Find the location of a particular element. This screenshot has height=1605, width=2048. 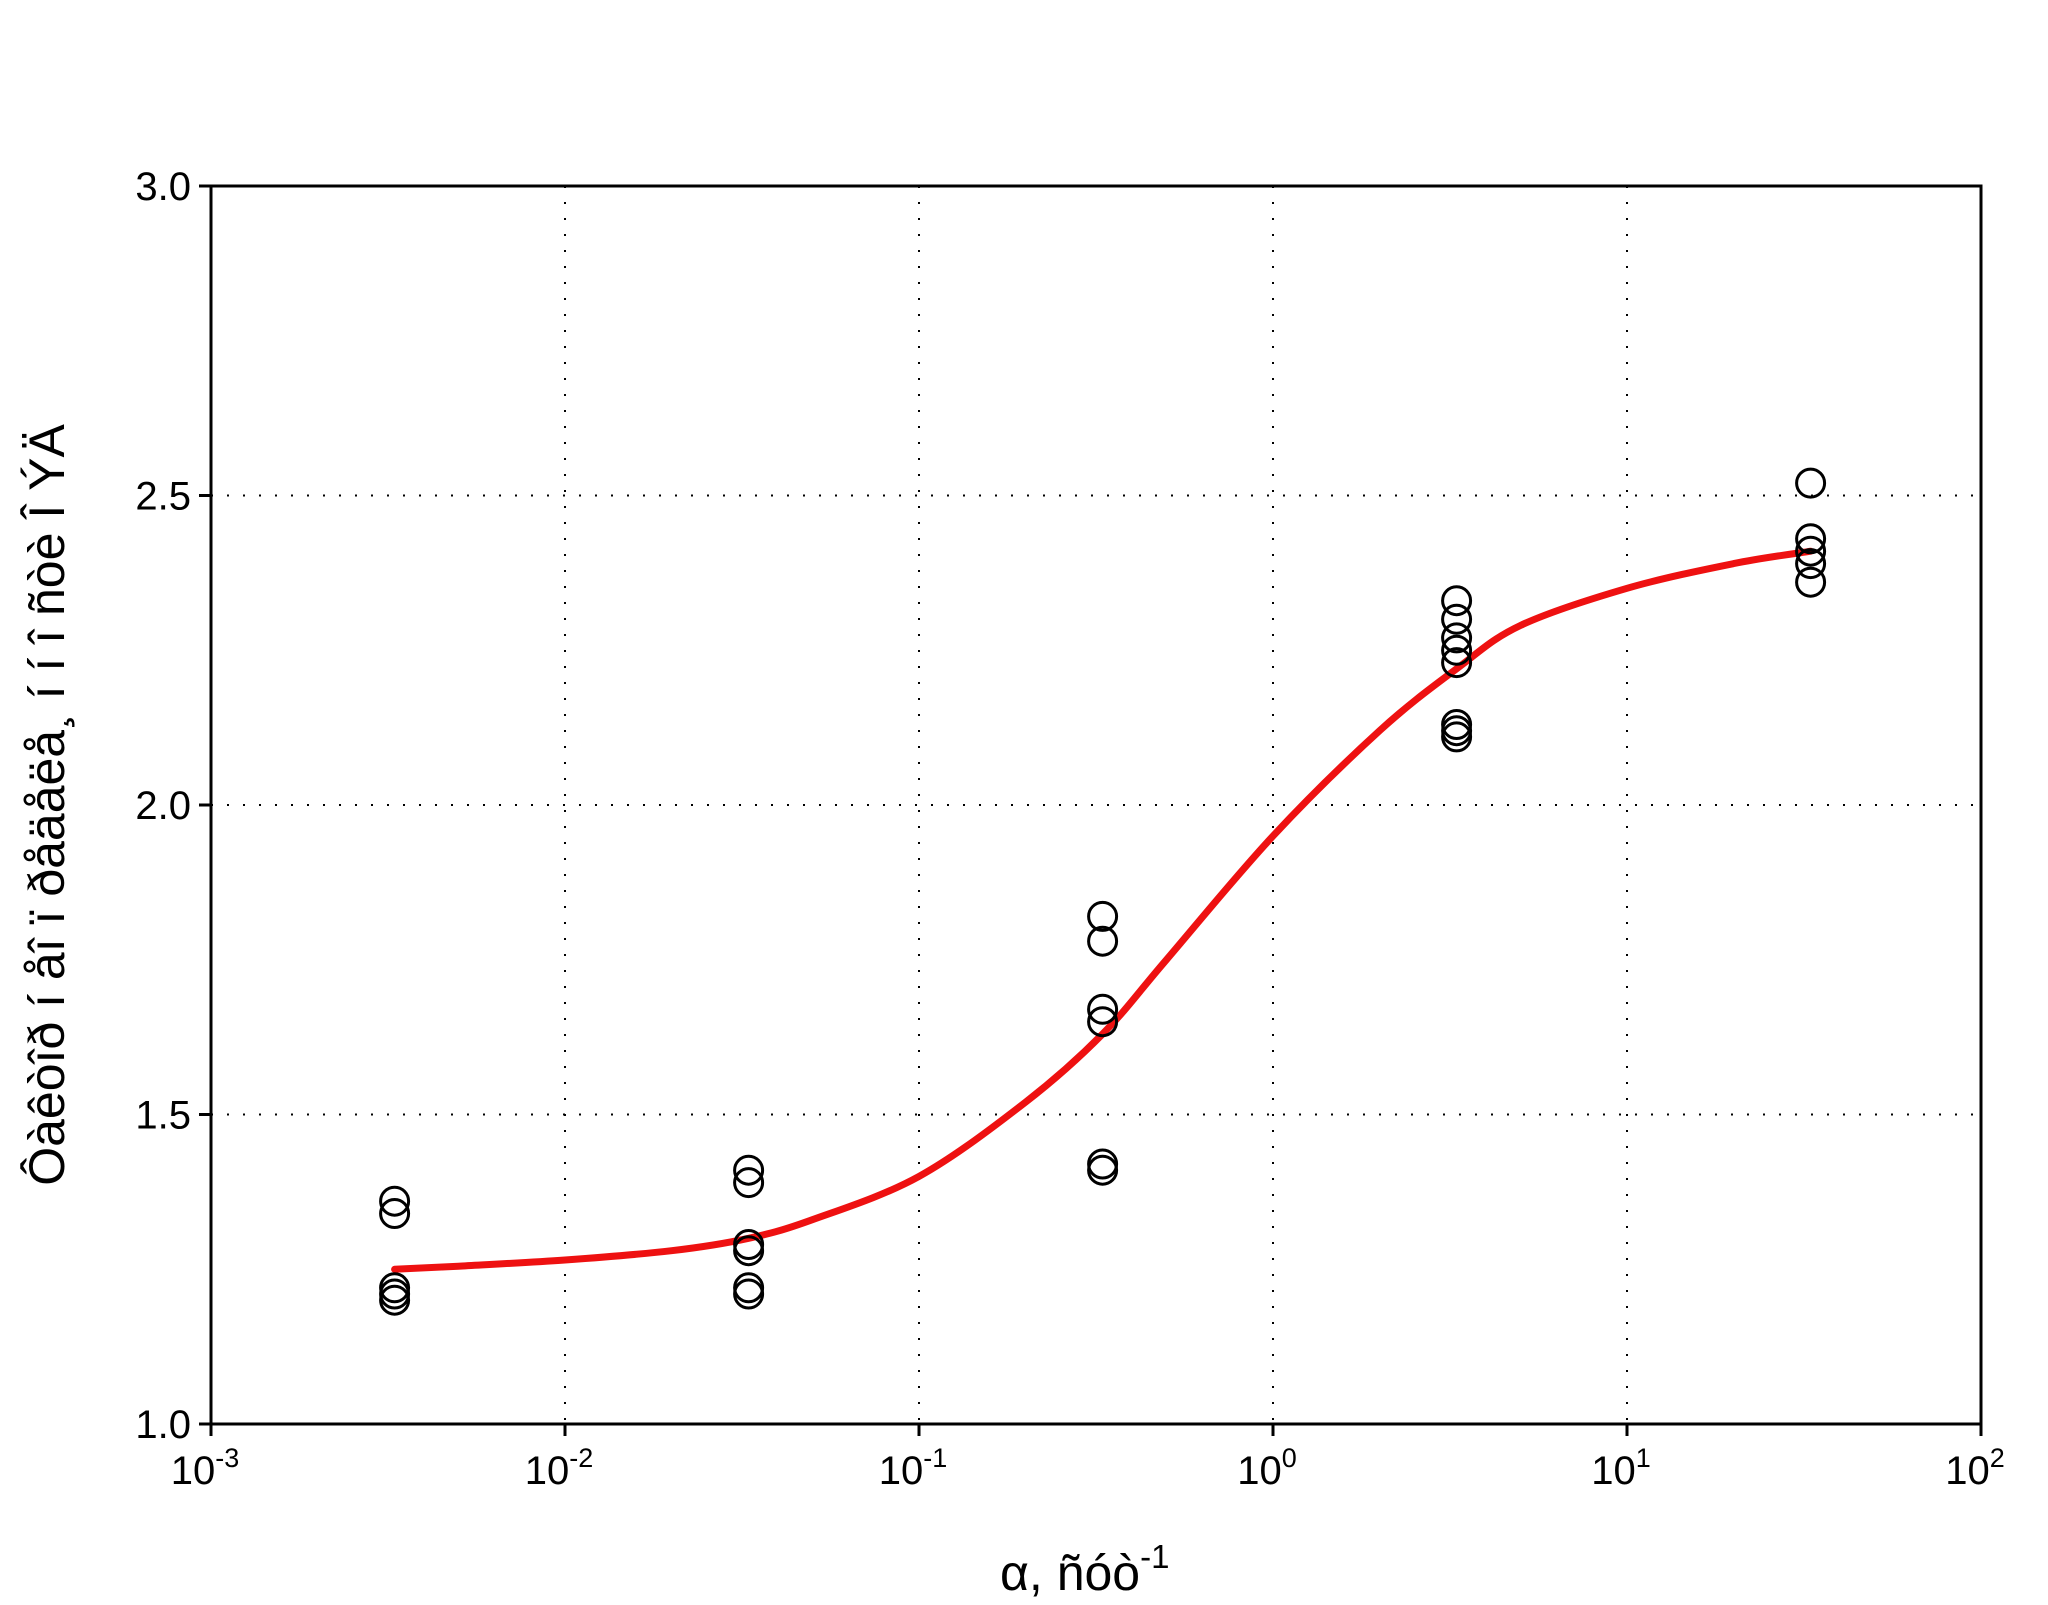

x-tick-labels: 10⁻³ 10⁻² 10⁻¹ 10⁰ 10¹ 10² is located at coordinates (1088, 1468).